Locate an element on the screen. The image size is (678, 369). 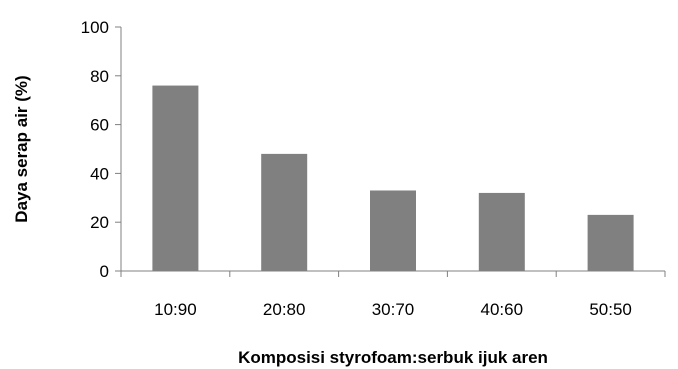
x-axis-title: Komposisi styrofoam:serbuk ijuk aren is located at coordinates (393, 357).